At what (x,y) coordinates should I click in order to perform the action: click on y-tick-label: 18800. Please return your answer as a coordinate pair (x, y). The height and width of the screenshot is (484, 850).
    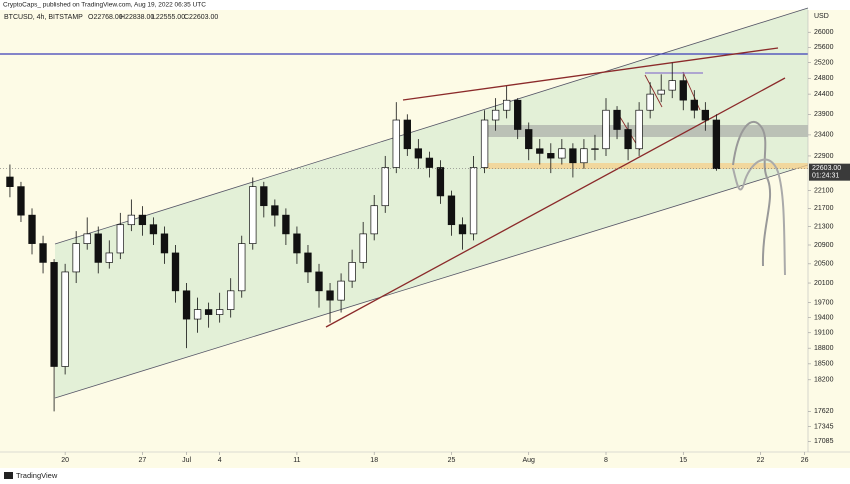
    Looking at the image, I should click on (824, 348).